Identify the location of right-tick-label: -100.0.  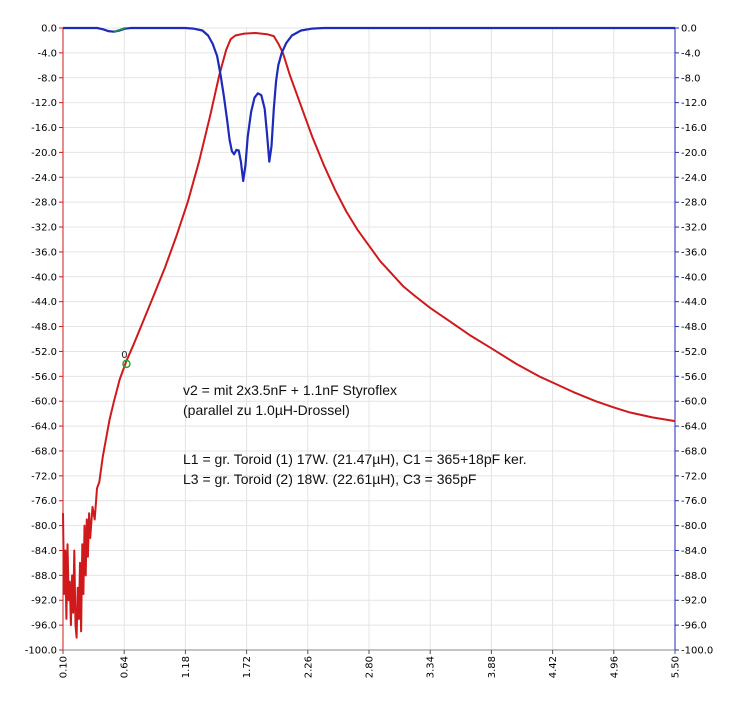
(697, 651).